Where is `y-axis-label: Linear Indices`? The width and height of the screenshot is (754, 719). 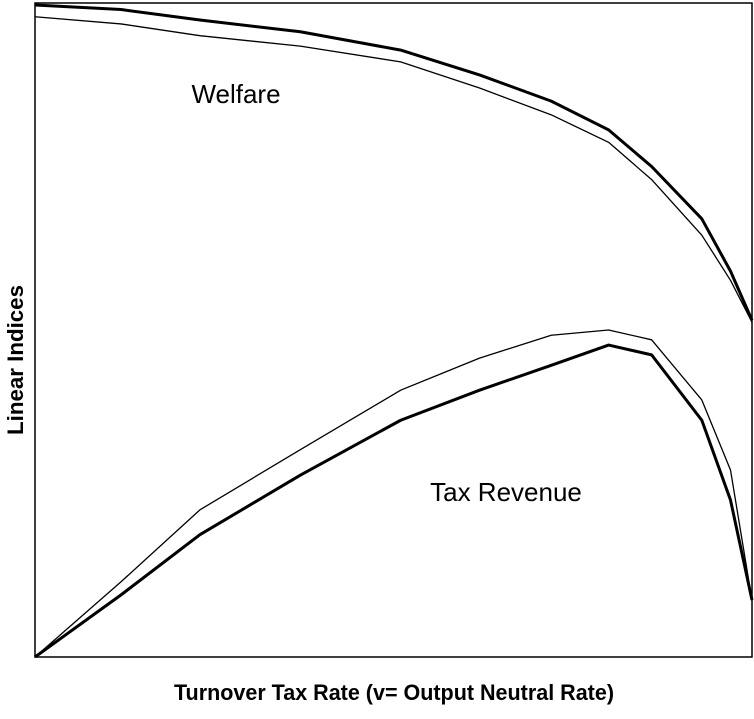
y-axis-label: Linear Indices is located at coordinates (15, 360).